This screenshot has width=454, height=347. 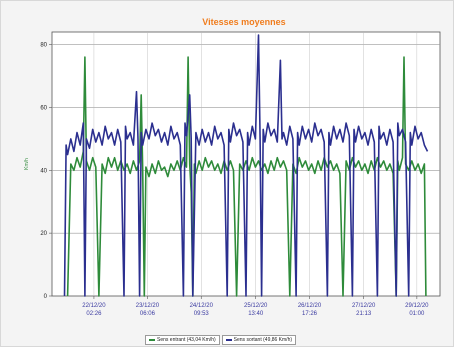 I want to click on x-tick-time-1: 06:06, so click(x=148, y=314).